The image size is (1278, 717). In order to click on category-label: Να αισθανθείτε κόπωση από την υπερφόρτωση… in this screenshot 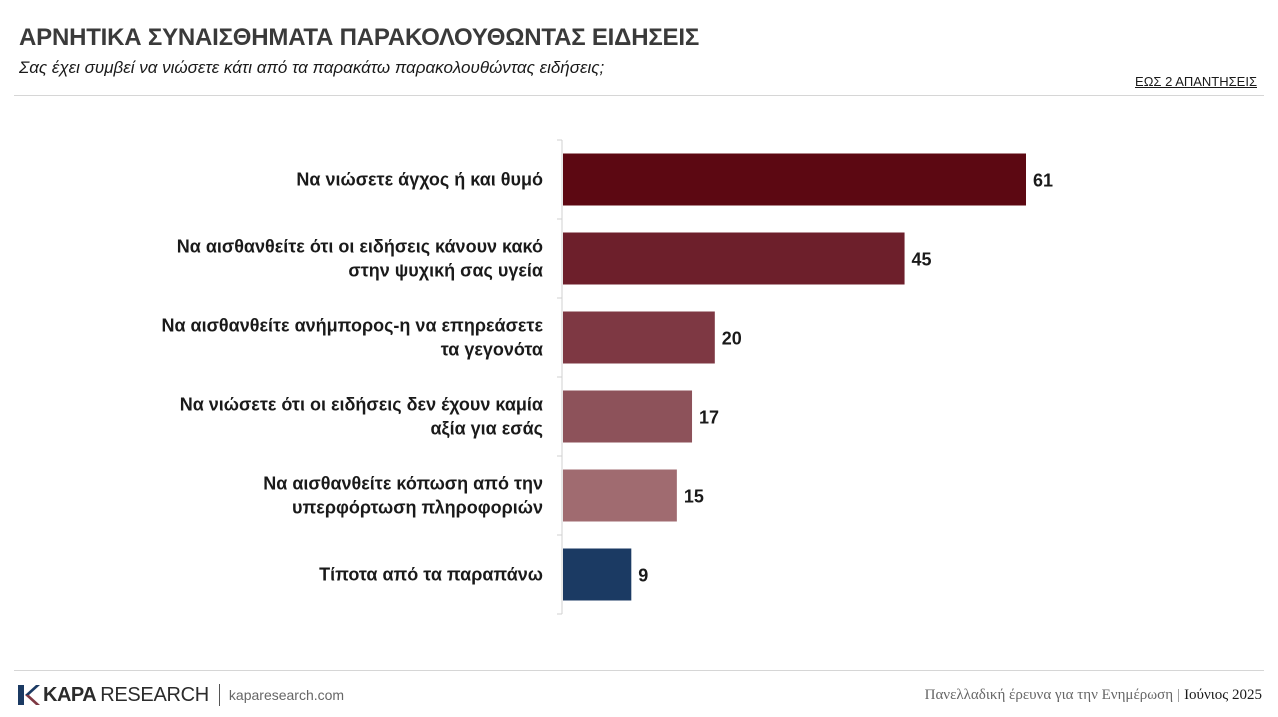, I will do `click(403, 496)`.